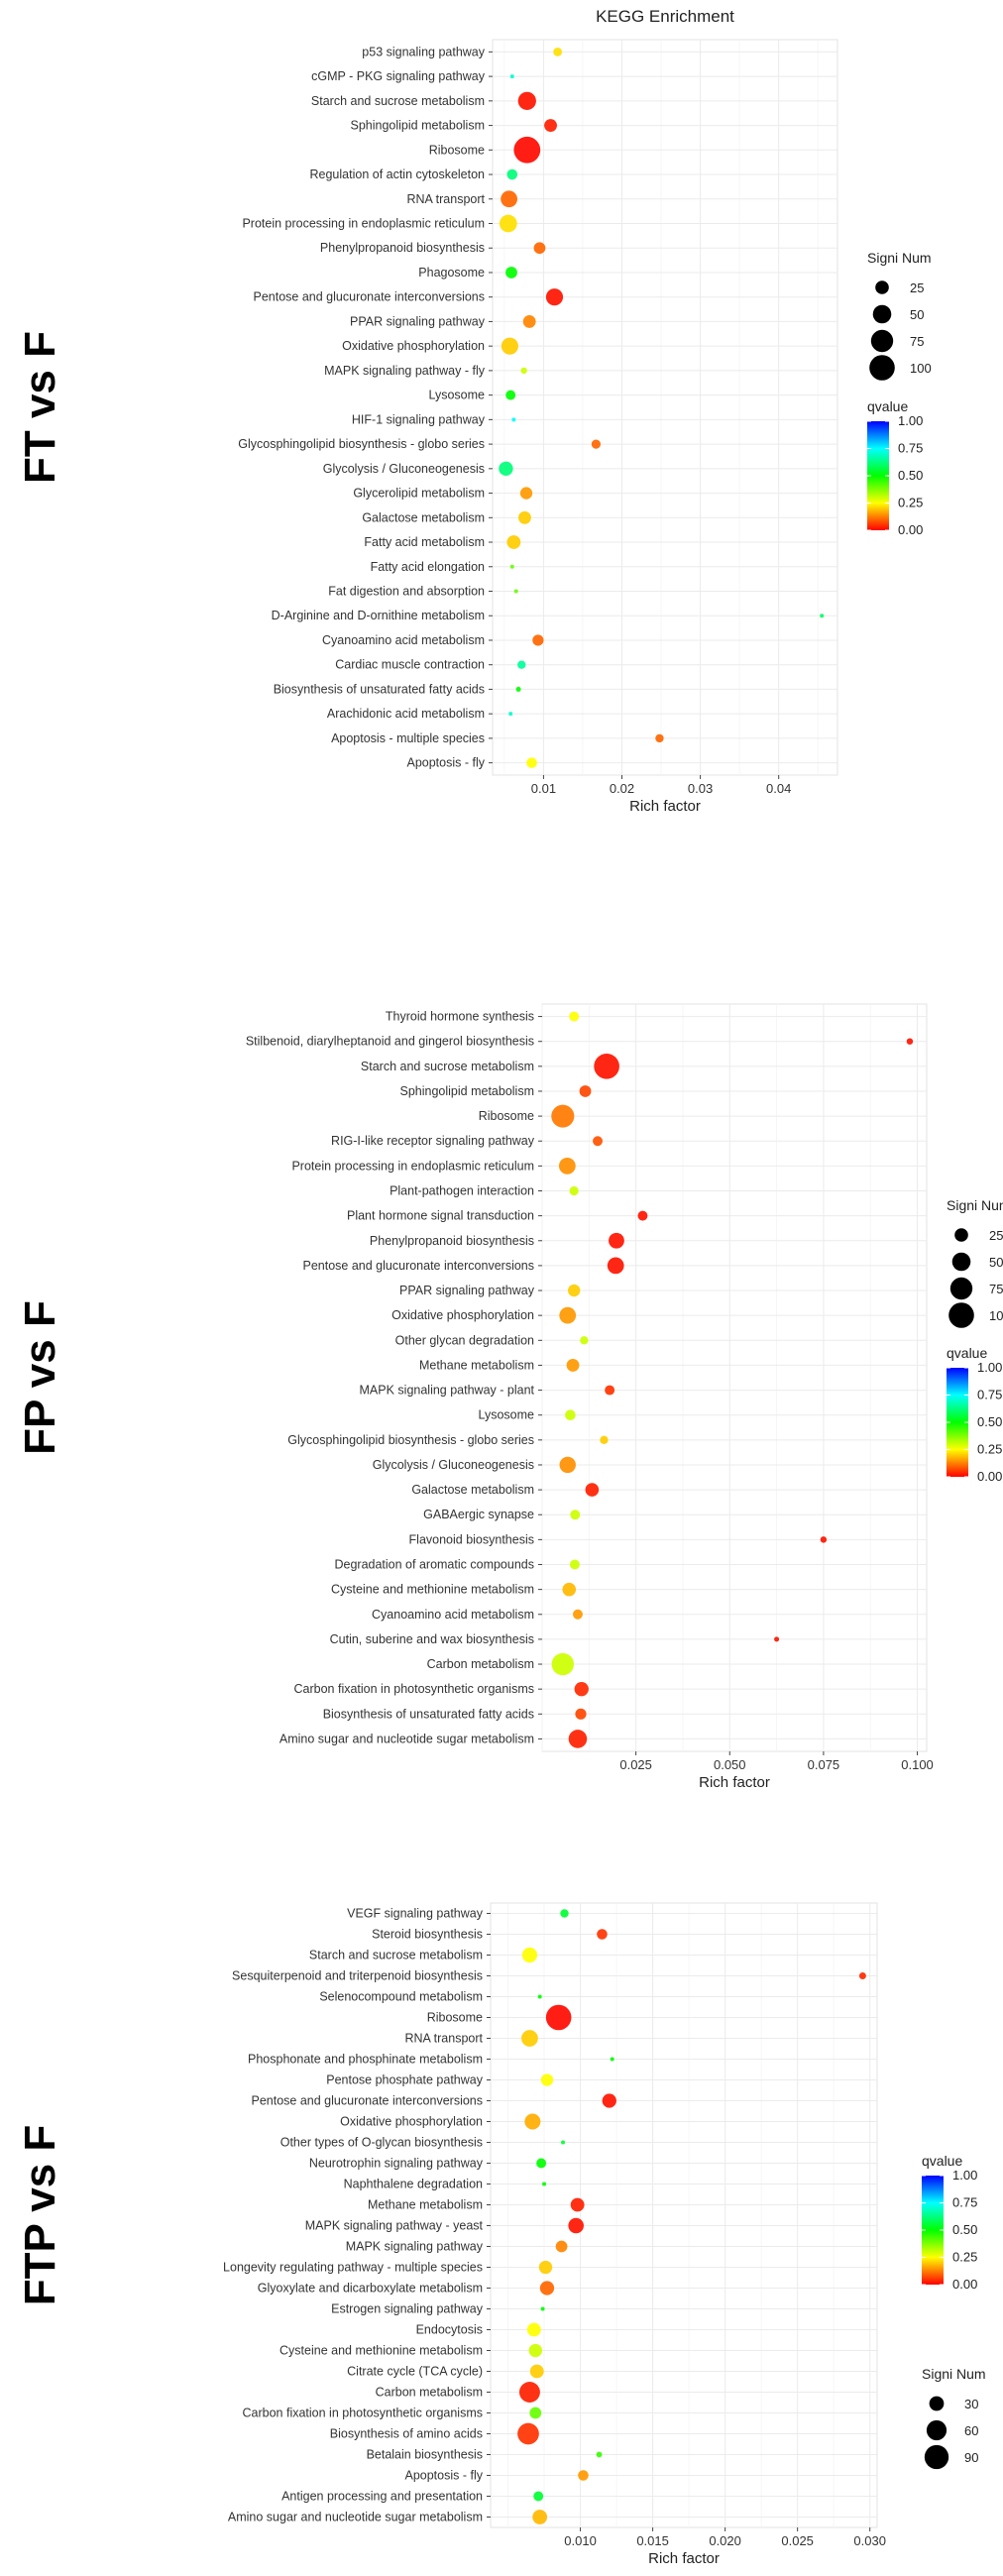  Describe the element at coordinates (371, 2289) in the screenshot. I see `y-tick-label: Glyoxylate and dicarboxylate metabolism` at that location.